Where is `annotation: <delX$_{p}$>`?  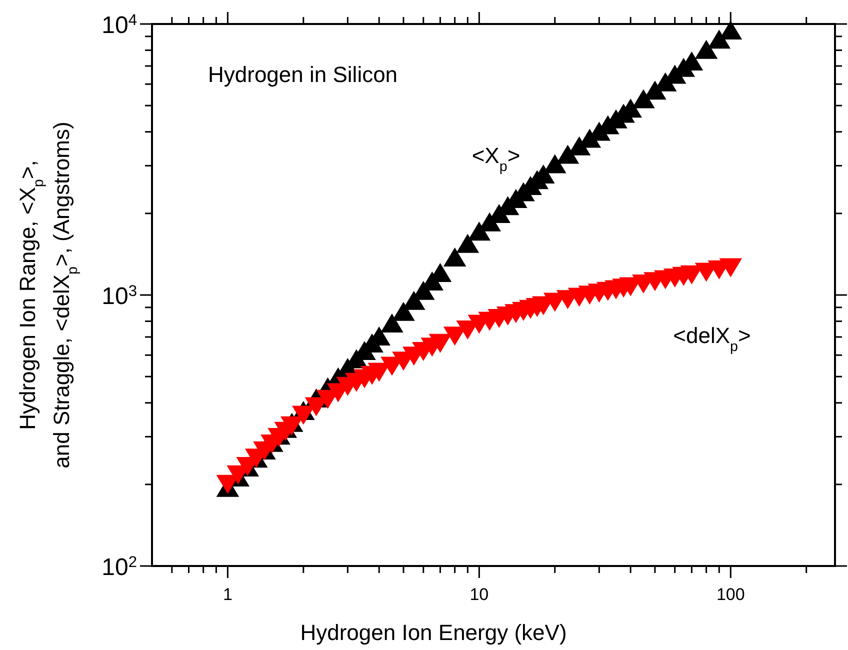
annotation: <delX$_{p}$> is located at coordinates (712, 339).